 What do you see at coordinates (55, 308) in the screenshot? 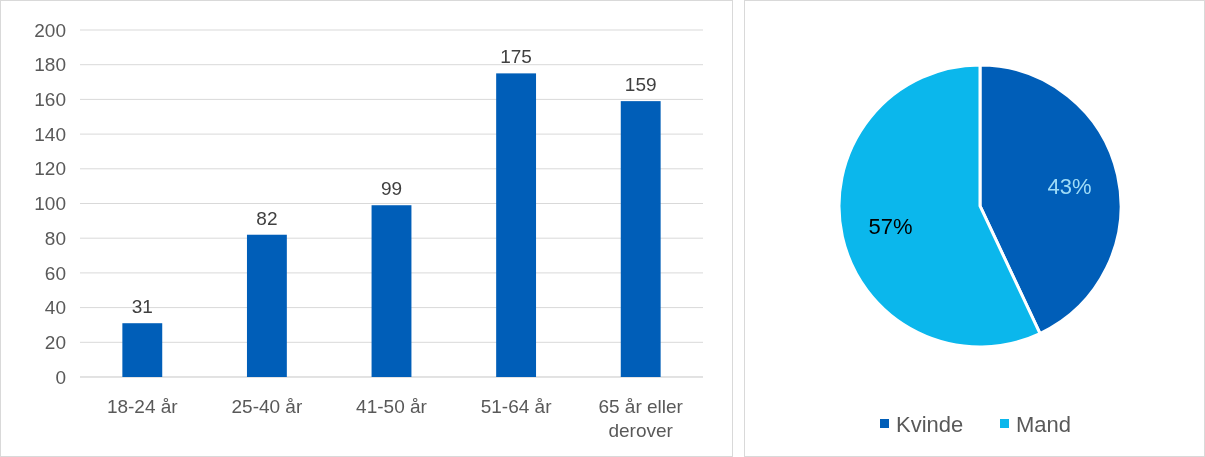
I see `y-tick-label: 40` at bounding box center [55, 308].